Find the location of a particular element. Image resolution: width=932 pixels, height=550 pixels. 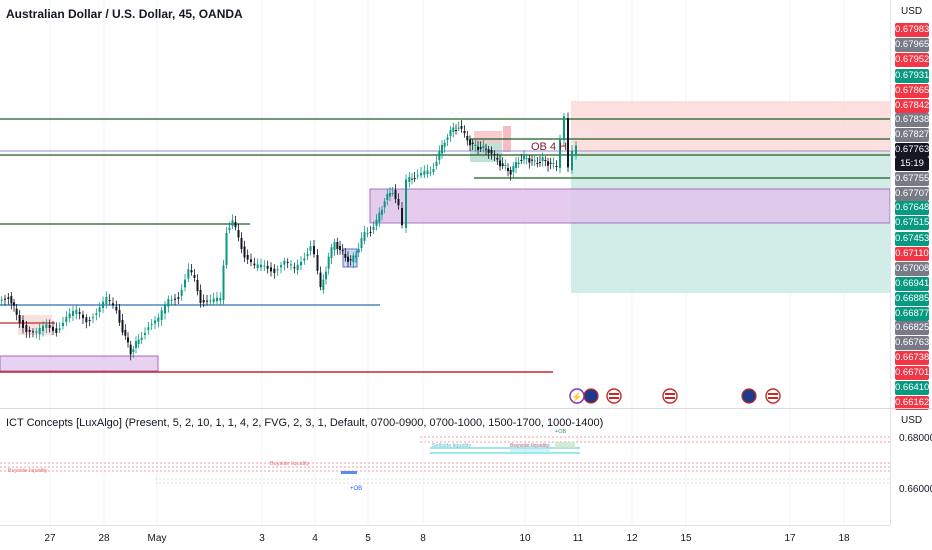

ob-box-pink is located at coordinates (488, 137).